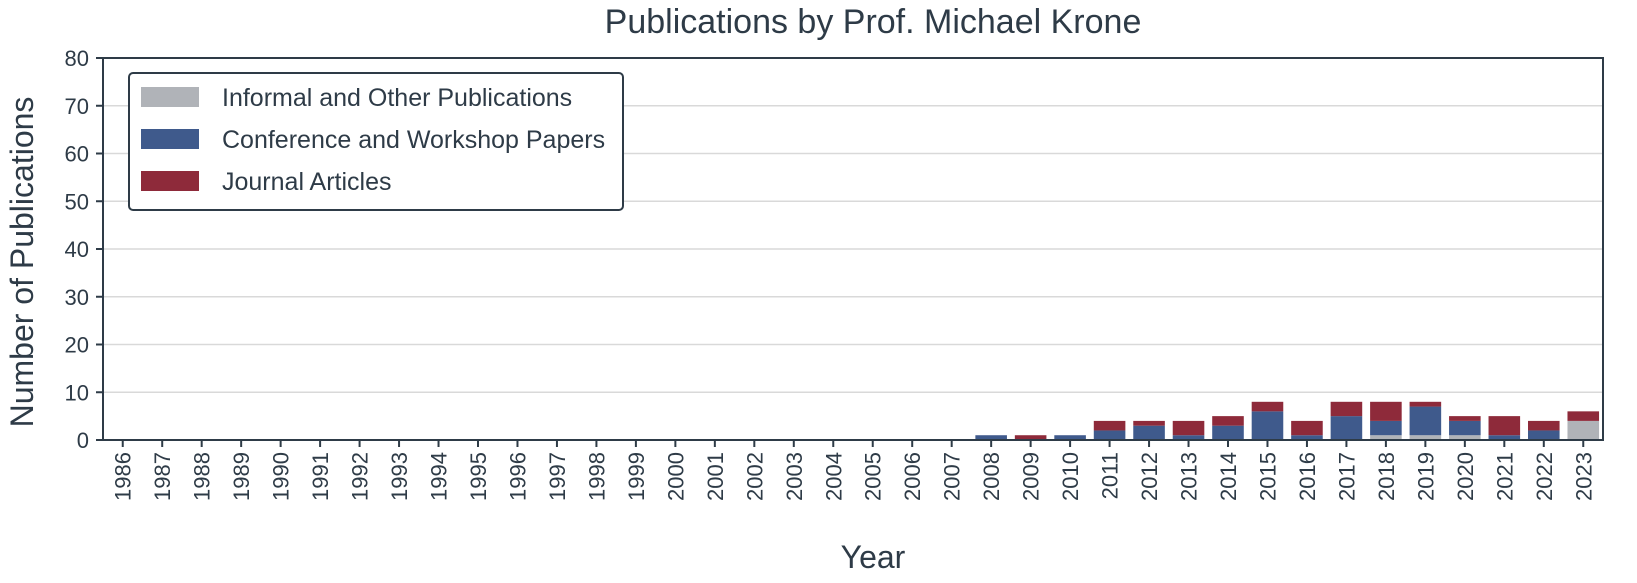  What do you see at coordinates (1465, 476) in the screenshot?
I see `x-tick-label: 2020` at bounding box center [1465, 476].